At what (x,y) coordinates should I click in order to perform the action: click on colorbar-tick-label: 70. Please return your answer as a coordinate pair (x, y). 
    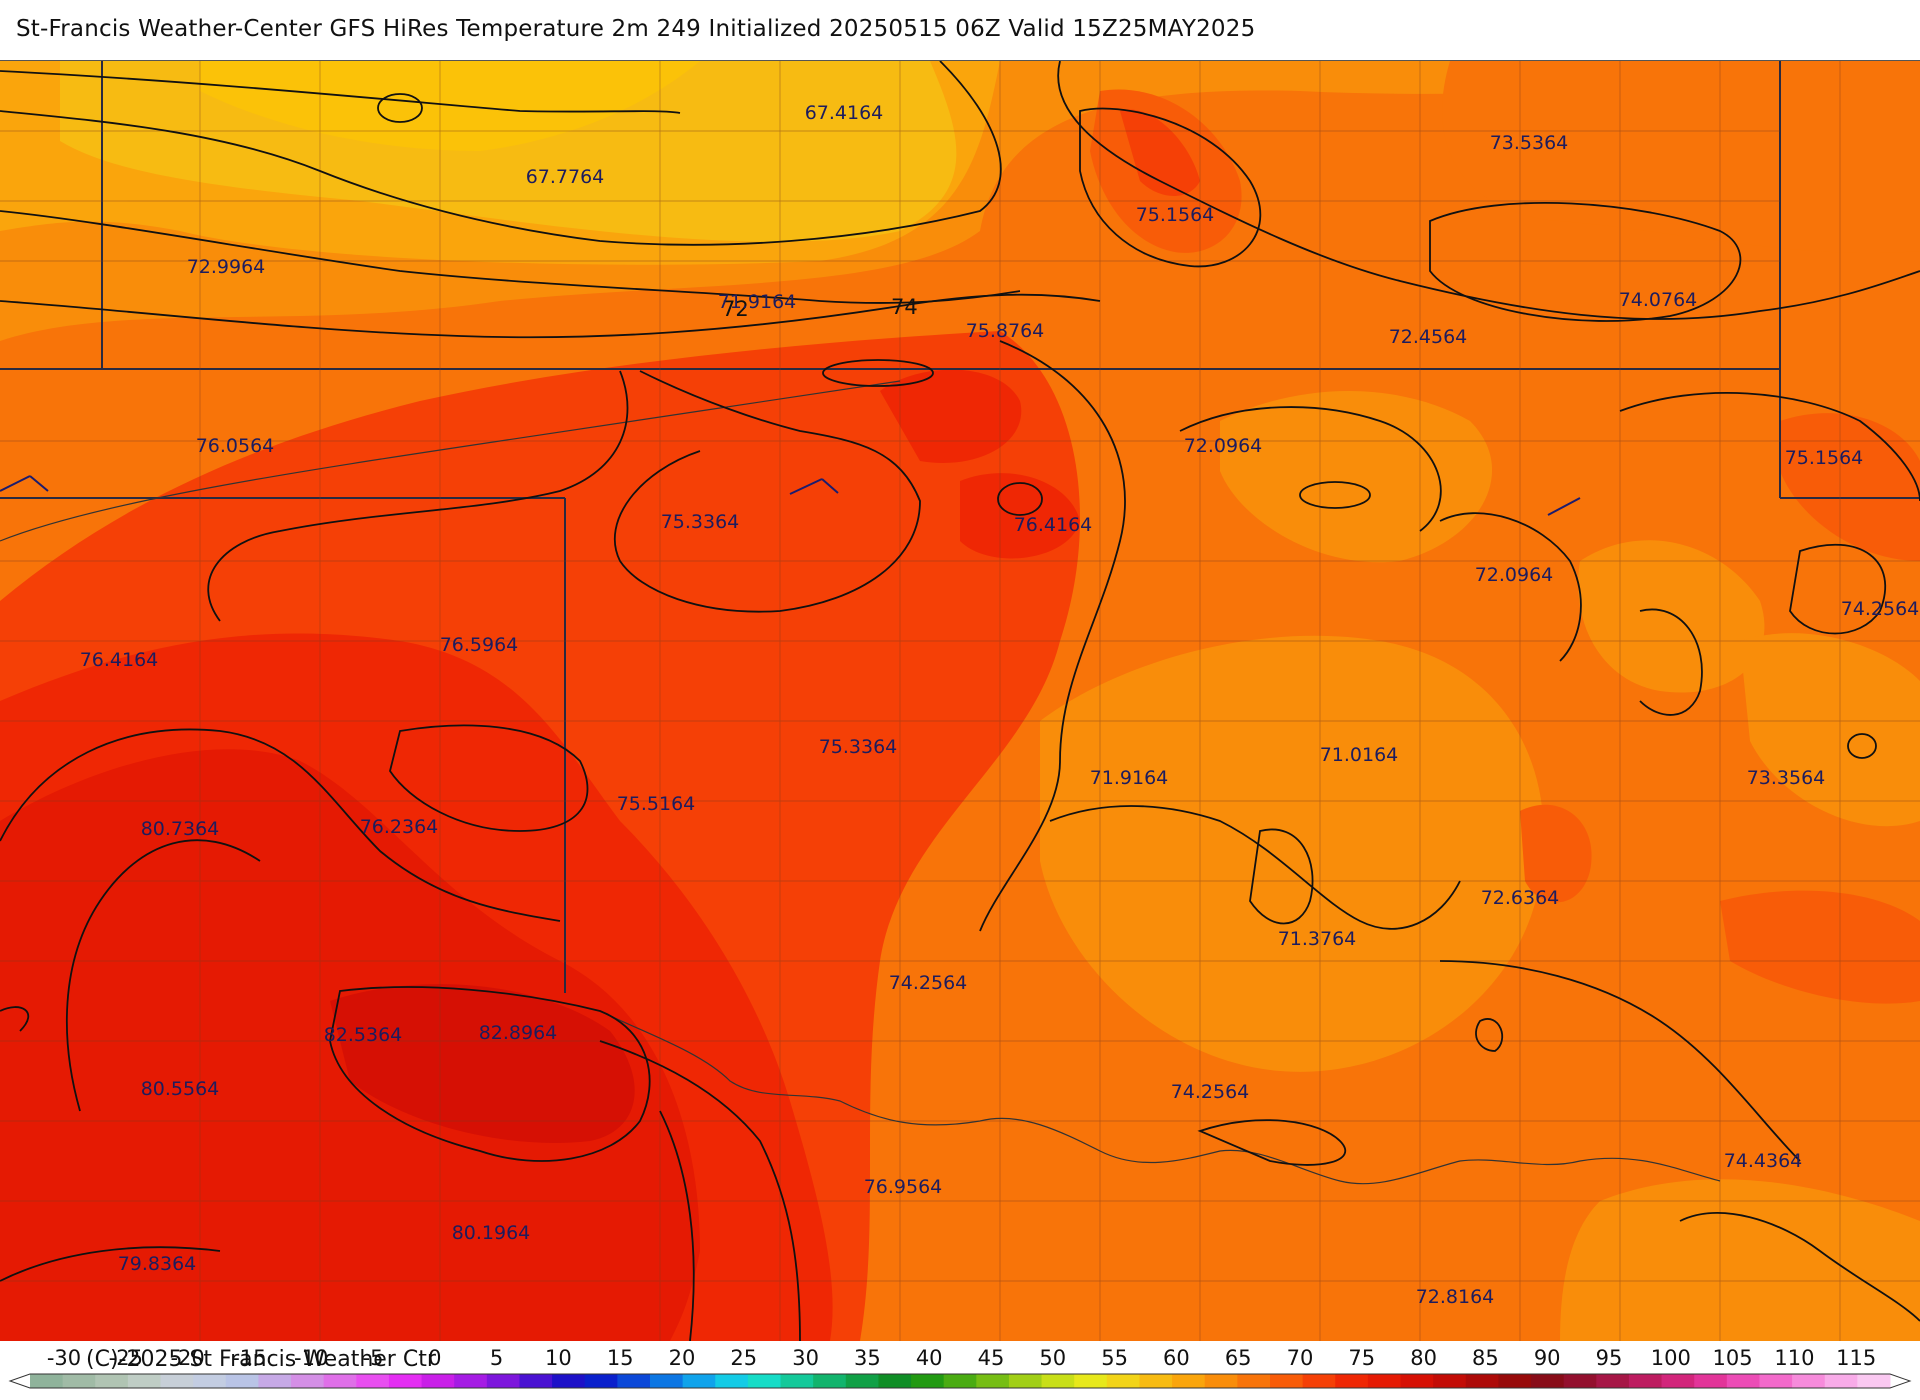
    Looking at the image, I should click on (1300, 1358).